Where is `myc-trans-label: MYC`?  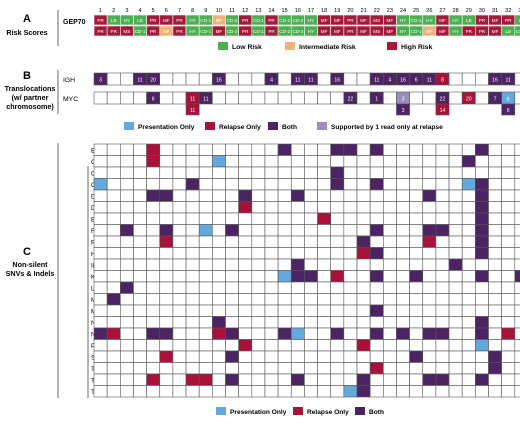 myc-trans-label: MYC is located at coordinates (70, 99).